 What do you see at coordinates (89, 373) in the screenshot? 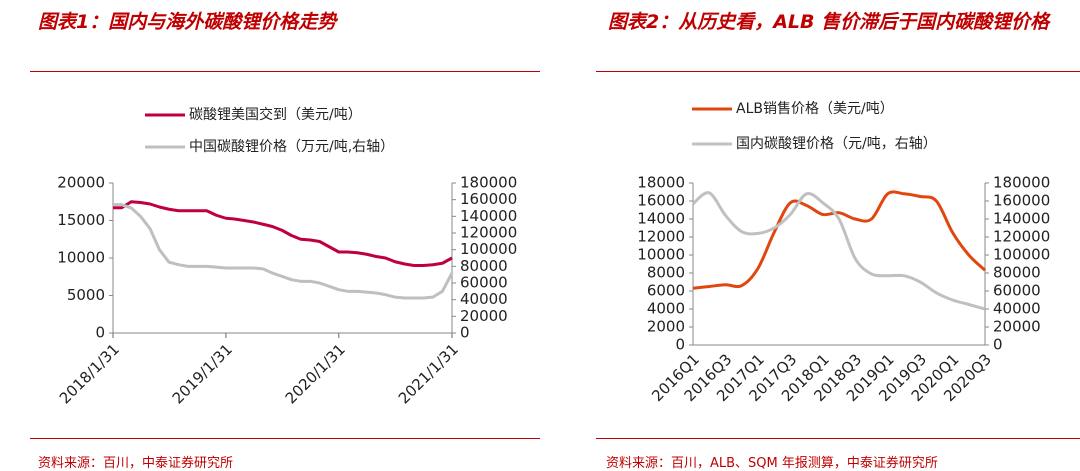
I see `x-tick-label: 2018/1/31` at bounding box center [89, 373].